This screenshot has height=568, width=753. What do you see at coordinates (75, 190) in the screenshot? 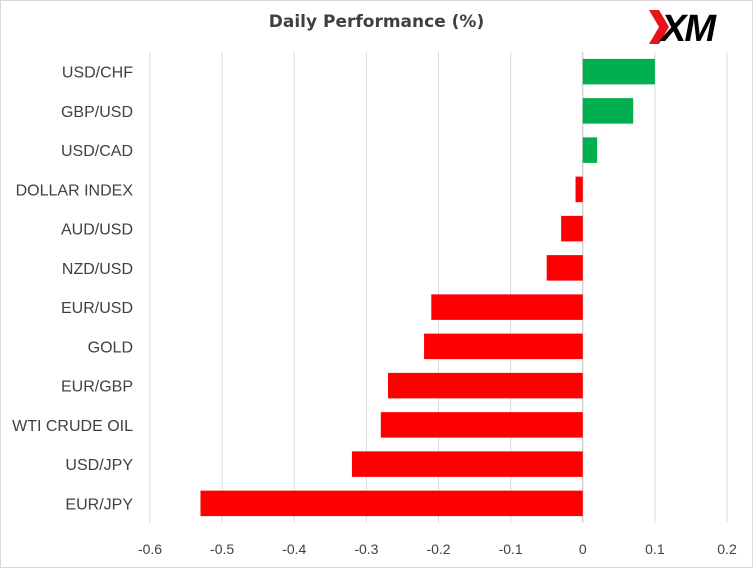
I see `category-label: DOLLAR INDEX` at bounding box center [75, 190].